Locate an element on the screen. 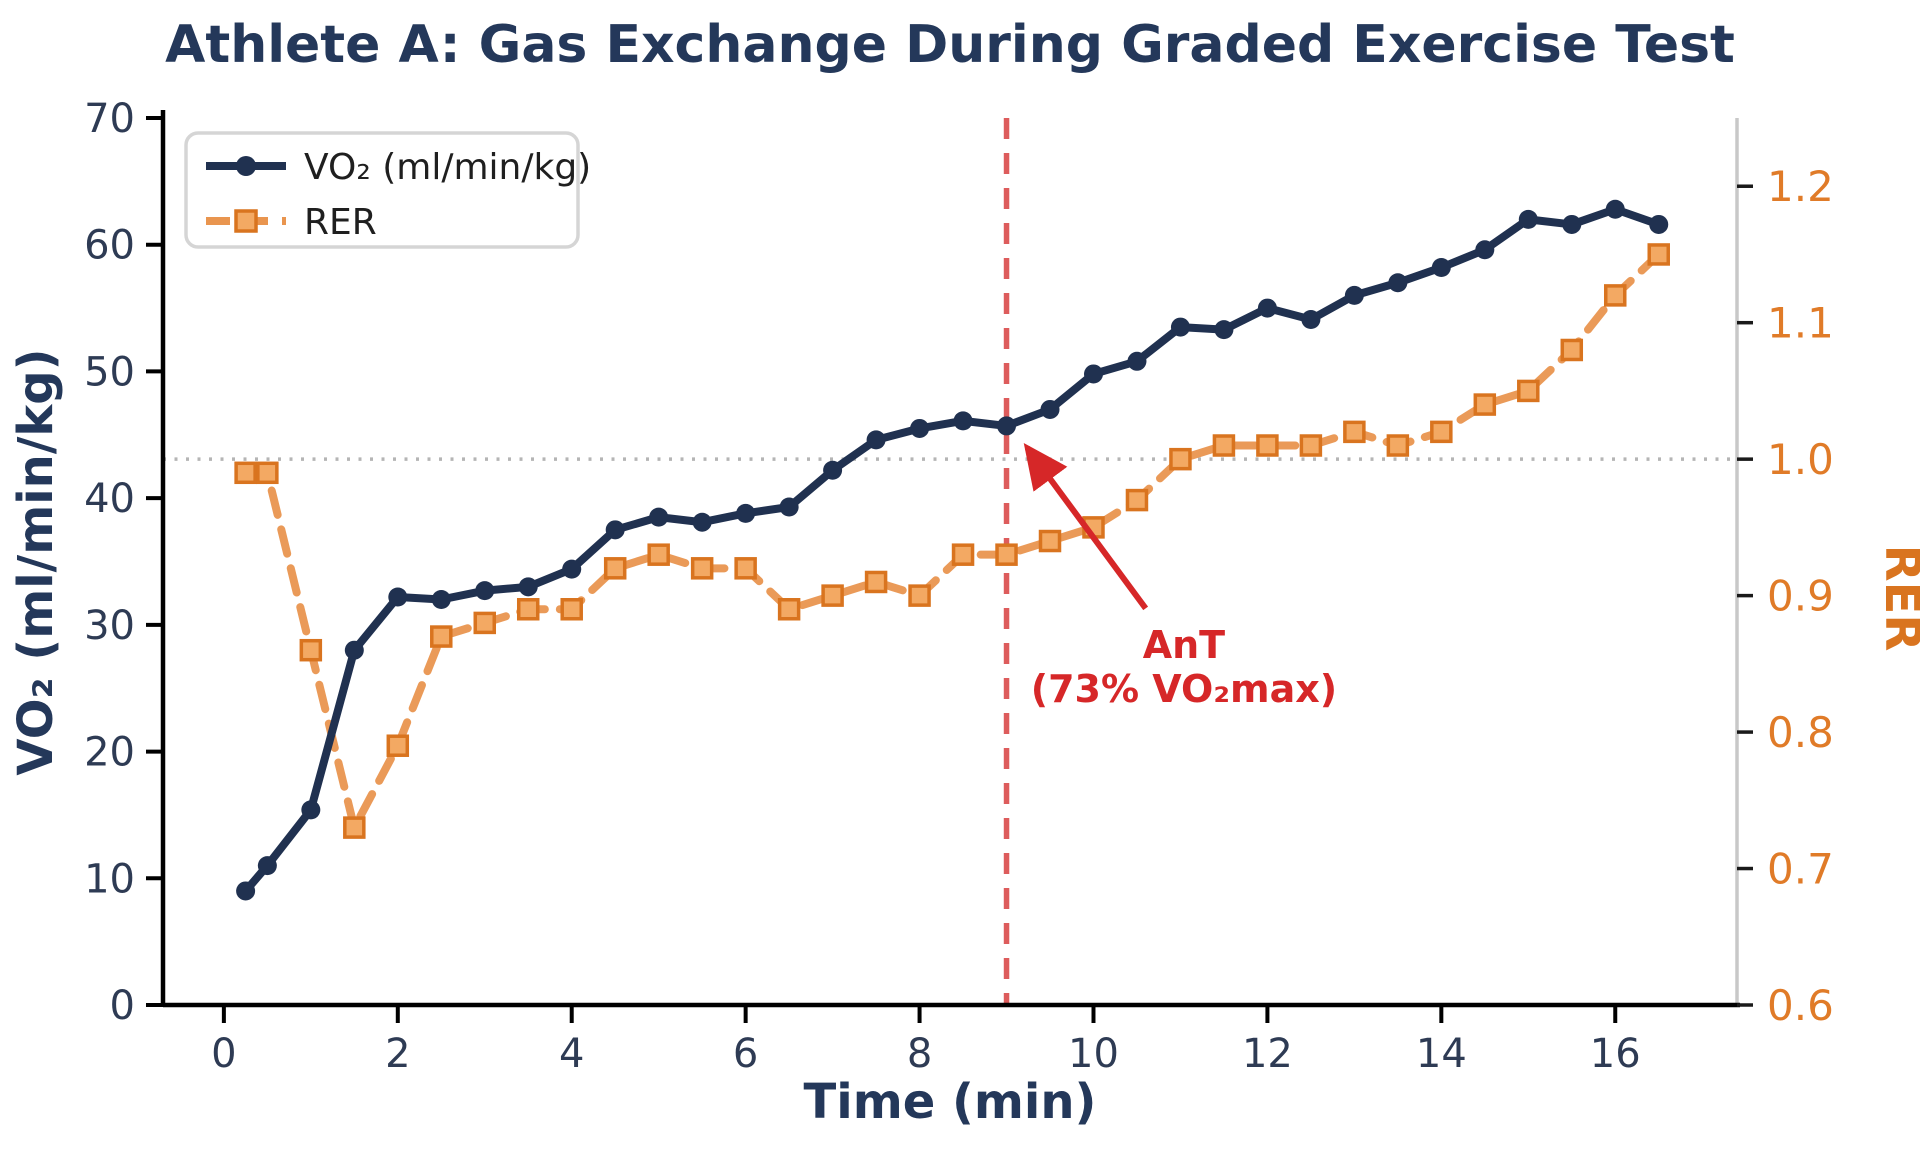 The height and width of the screenshot is (1166, 1920). x-axis-label: Time (min) is located at coordinates (950, 1102).